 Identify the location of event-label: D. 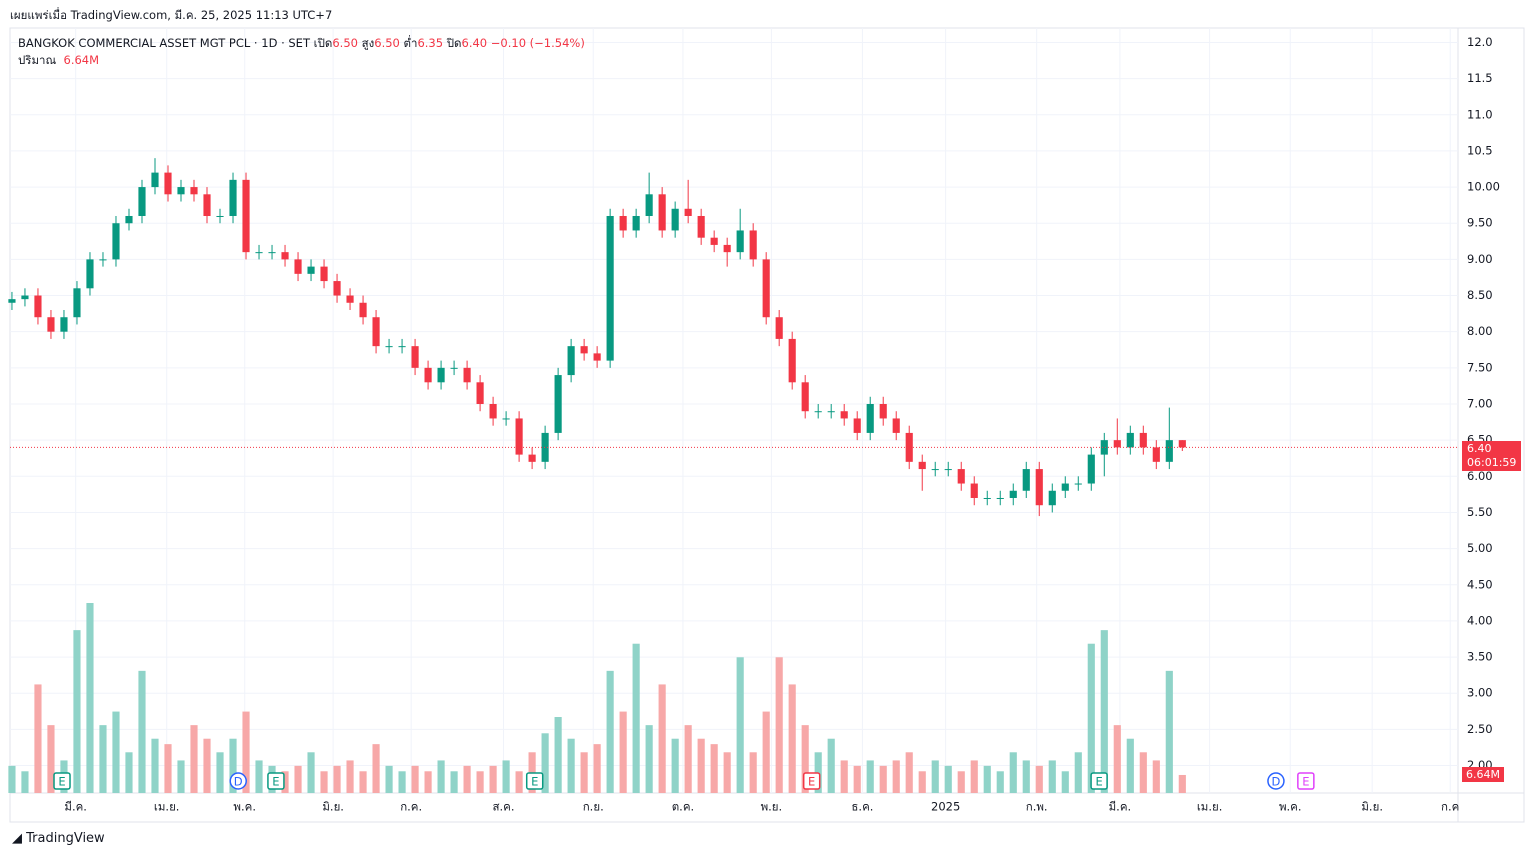
(238, 782).